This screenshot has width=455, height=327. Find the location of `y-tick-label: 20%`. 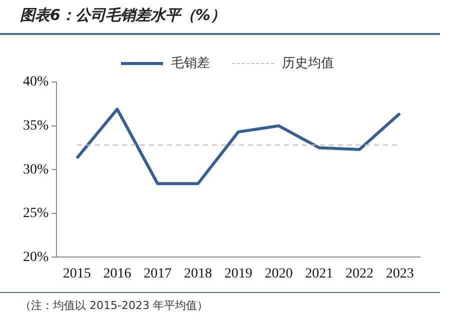

y-tick-label: 20% is located at coordinates (35, 257).